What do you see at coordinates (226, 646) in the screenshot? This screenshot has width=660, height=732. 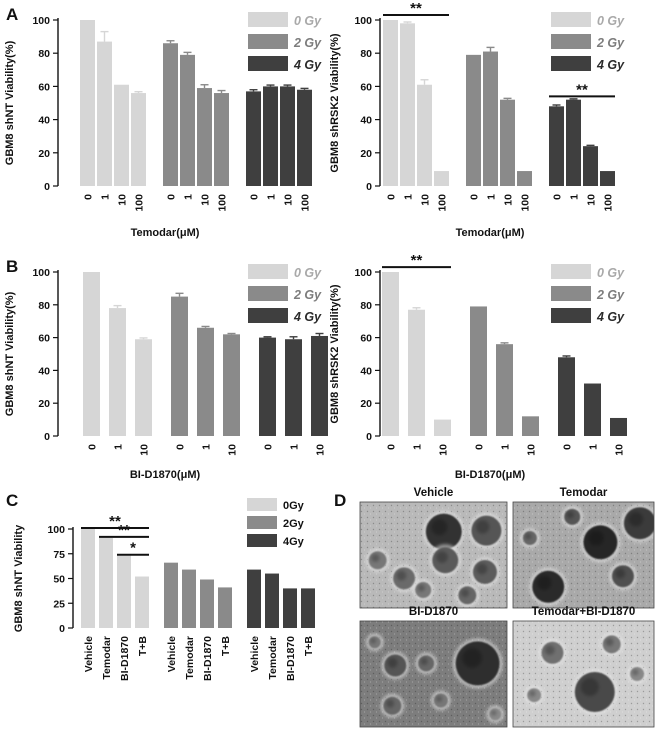 I see `x-tick-label: T+B` at bounding box center [226, 646].